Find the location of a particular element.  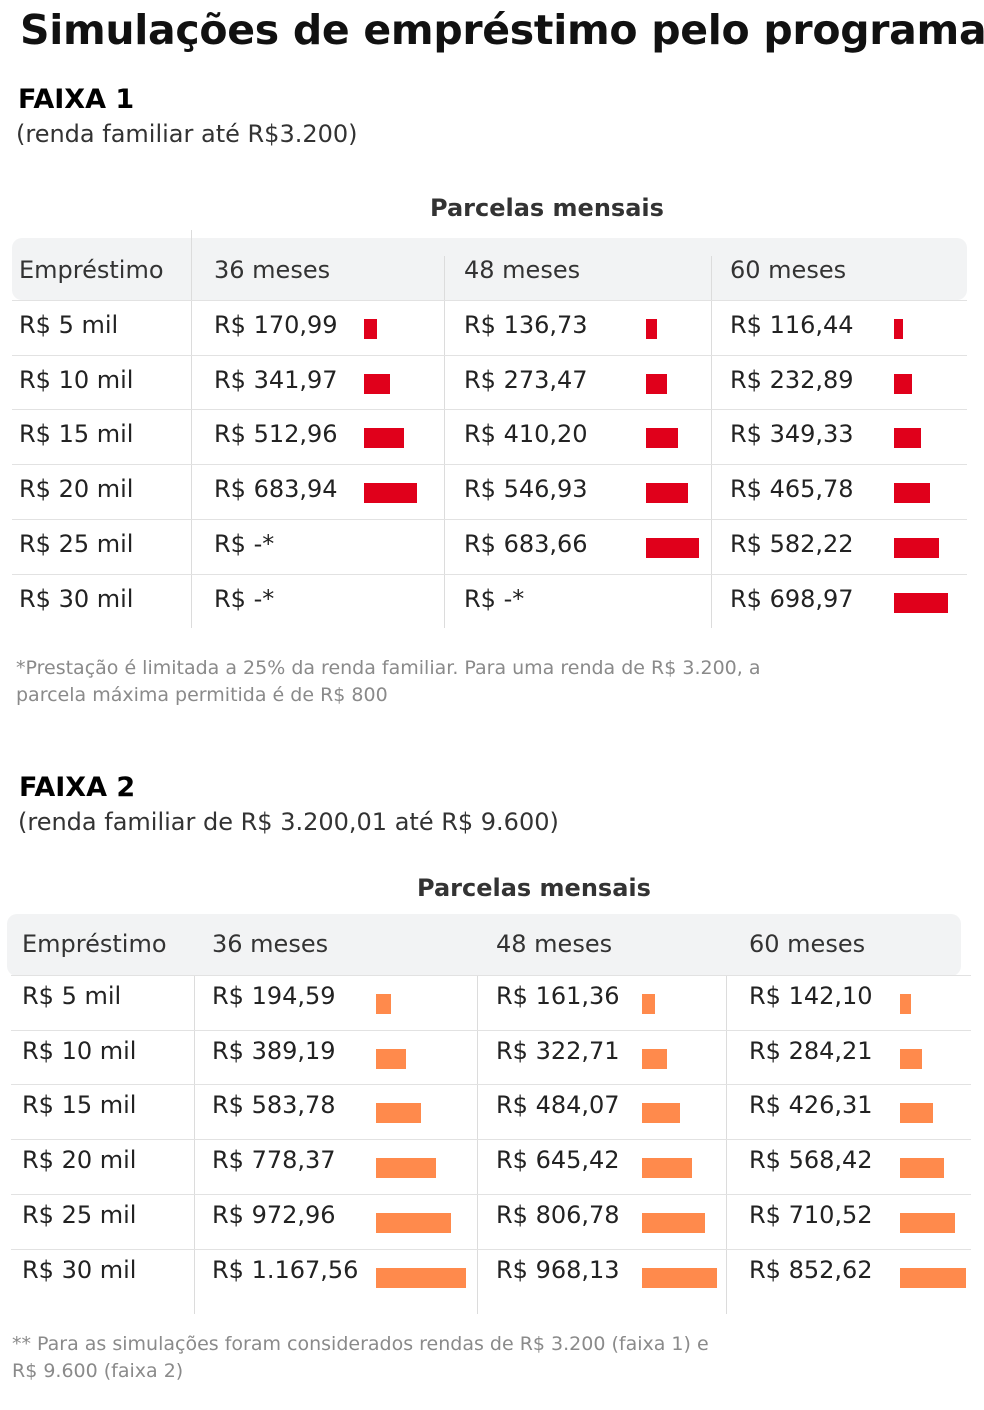

installment-value: R$ 806,78 is located at coordinates (558, 1214).